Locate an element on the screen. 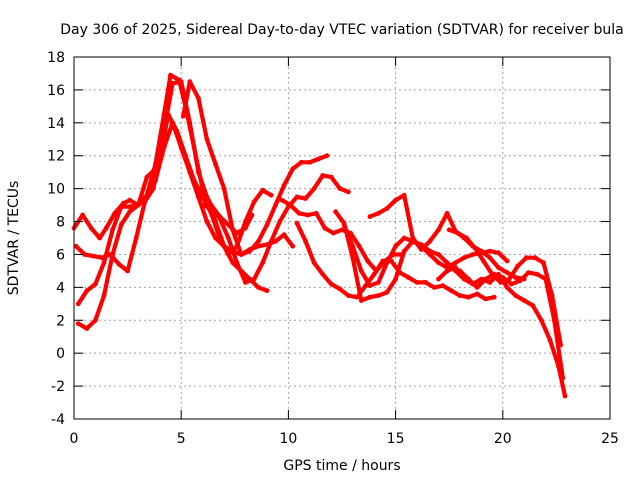 The width and height of the screenshot is (640, 480). y-tick-label: -2 is located at coordinates (58, 387).